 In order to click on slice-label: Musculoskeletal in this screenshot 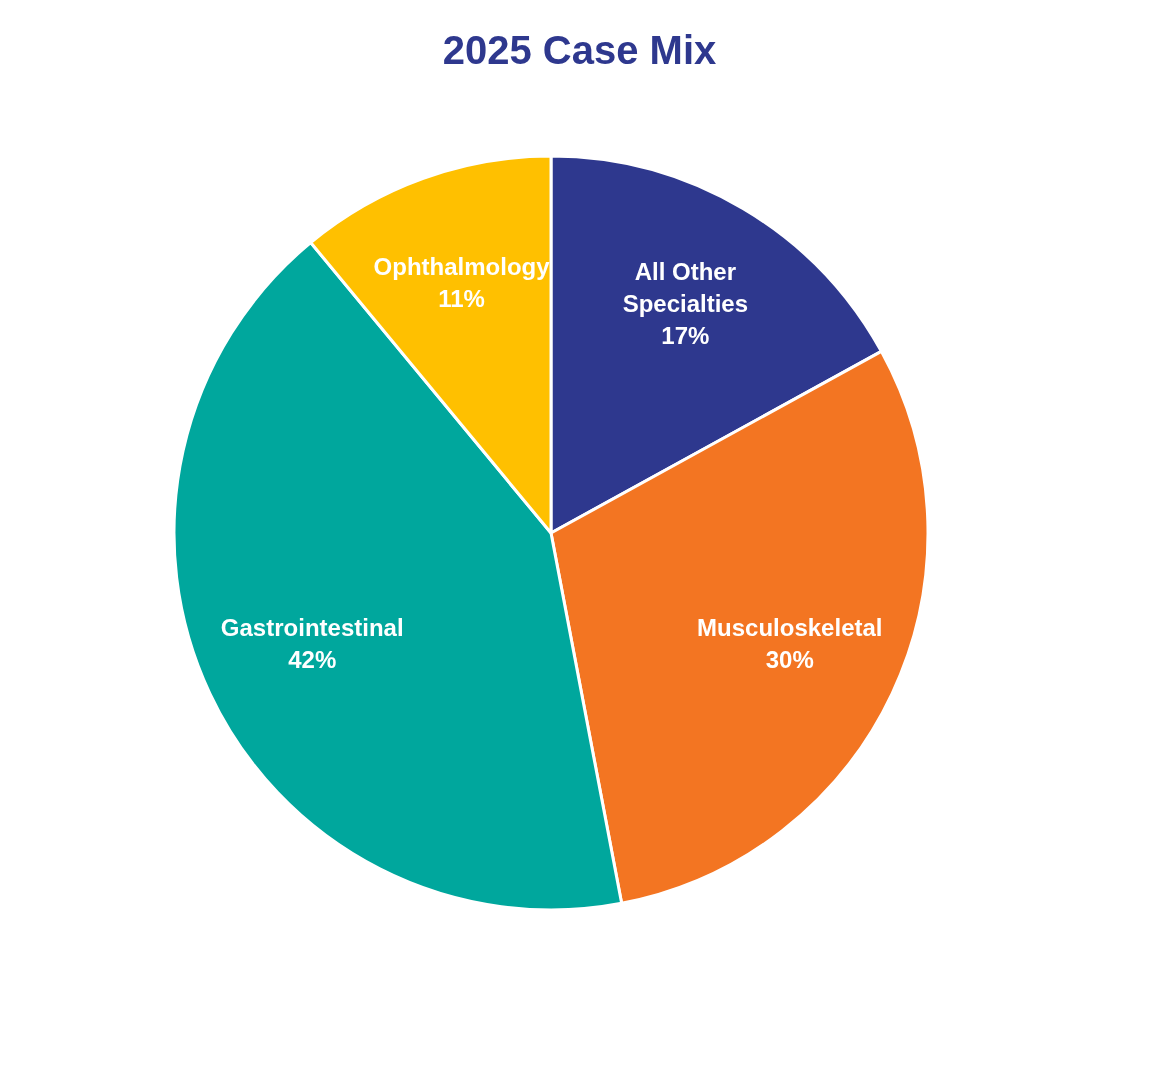, I will do `click(790, 627)`.